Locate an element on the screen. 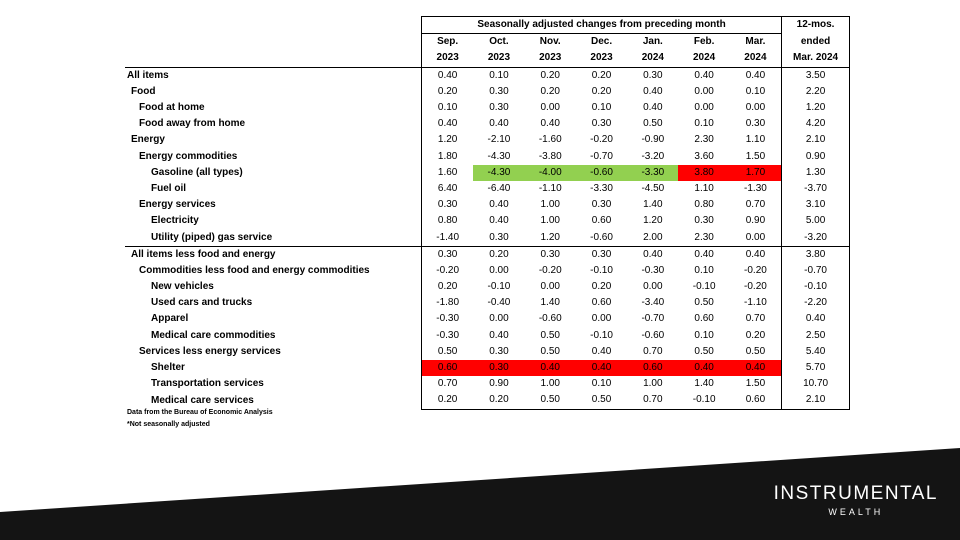  value-cell: 1.40 is located at coordinates (704, 384).